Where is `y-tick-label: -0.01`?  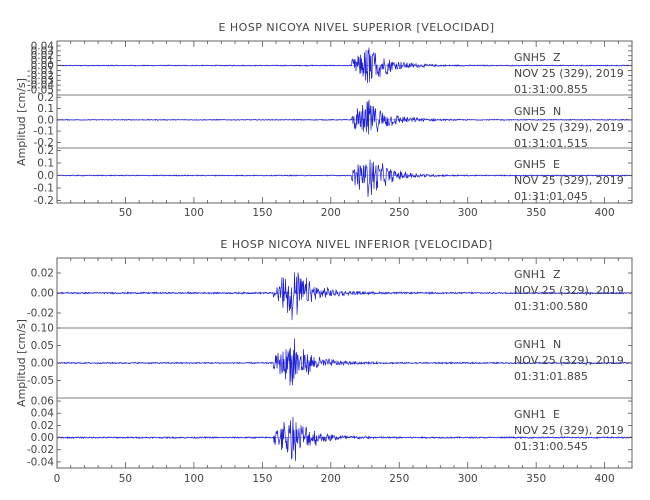 y-tick-label: -0.01 is located at coordinates (40, 71).